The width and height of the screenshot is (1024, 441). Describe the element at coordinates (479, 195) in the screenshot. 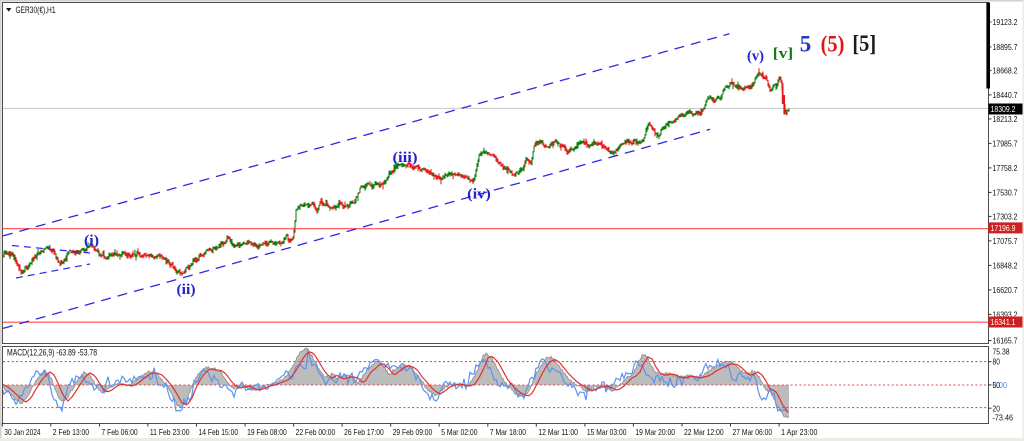

I see `svg-text: (iv)` at that location.